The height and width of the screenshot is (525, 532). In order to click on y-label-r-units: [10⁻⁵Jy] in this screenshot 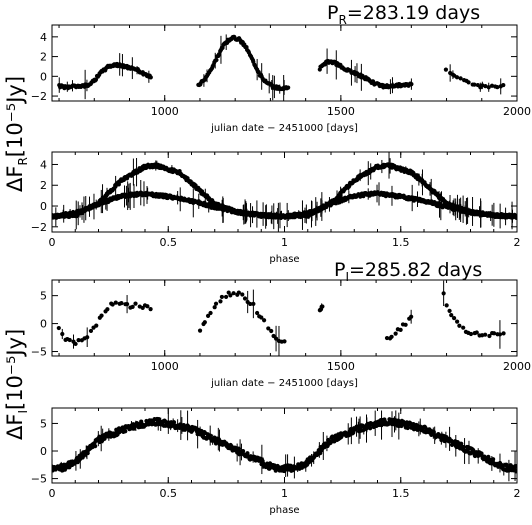, I will do `click(15, 116)`.